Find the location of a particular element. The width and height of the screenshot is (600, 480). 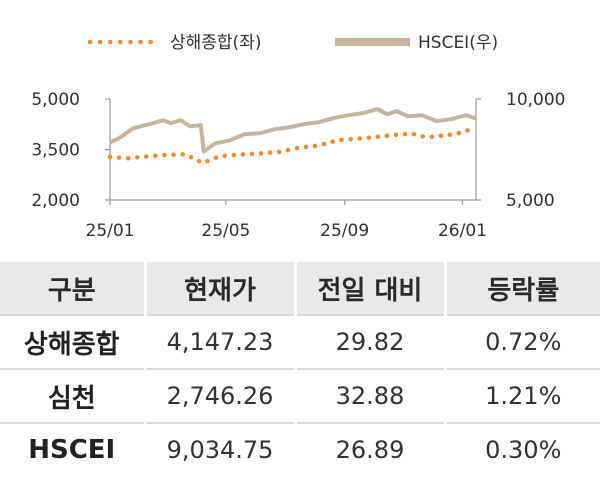

table-row: 심천 2,746.26 32.88 1.21% is located at coordinates (300, 395).